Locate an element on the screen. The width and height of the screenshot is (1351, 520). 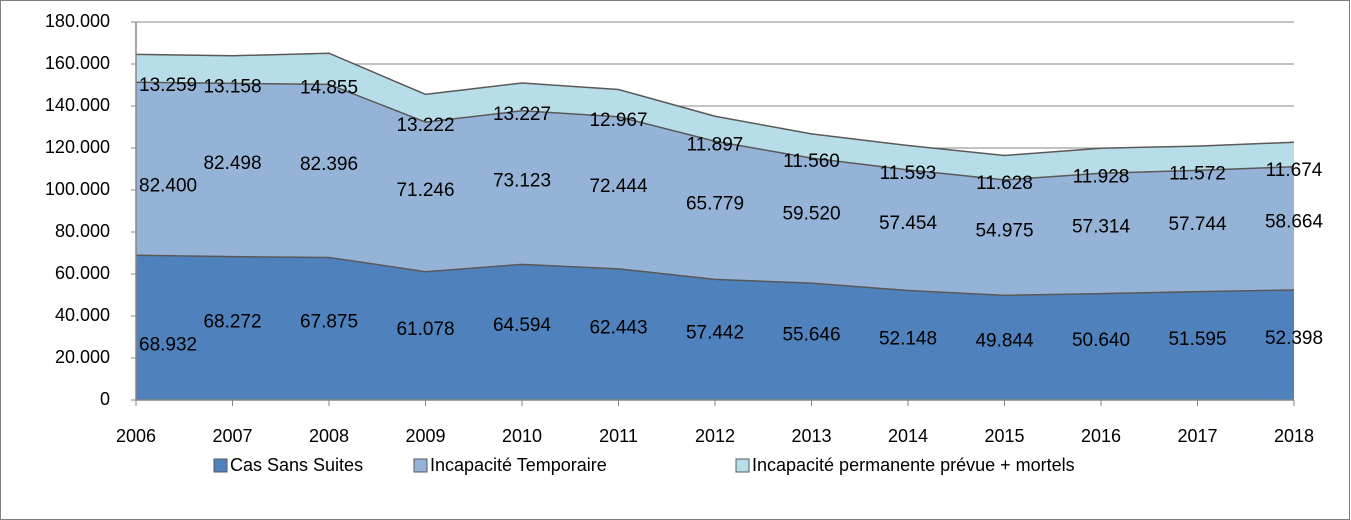
data-label: 11.593 is located at coordinates (908, 173).